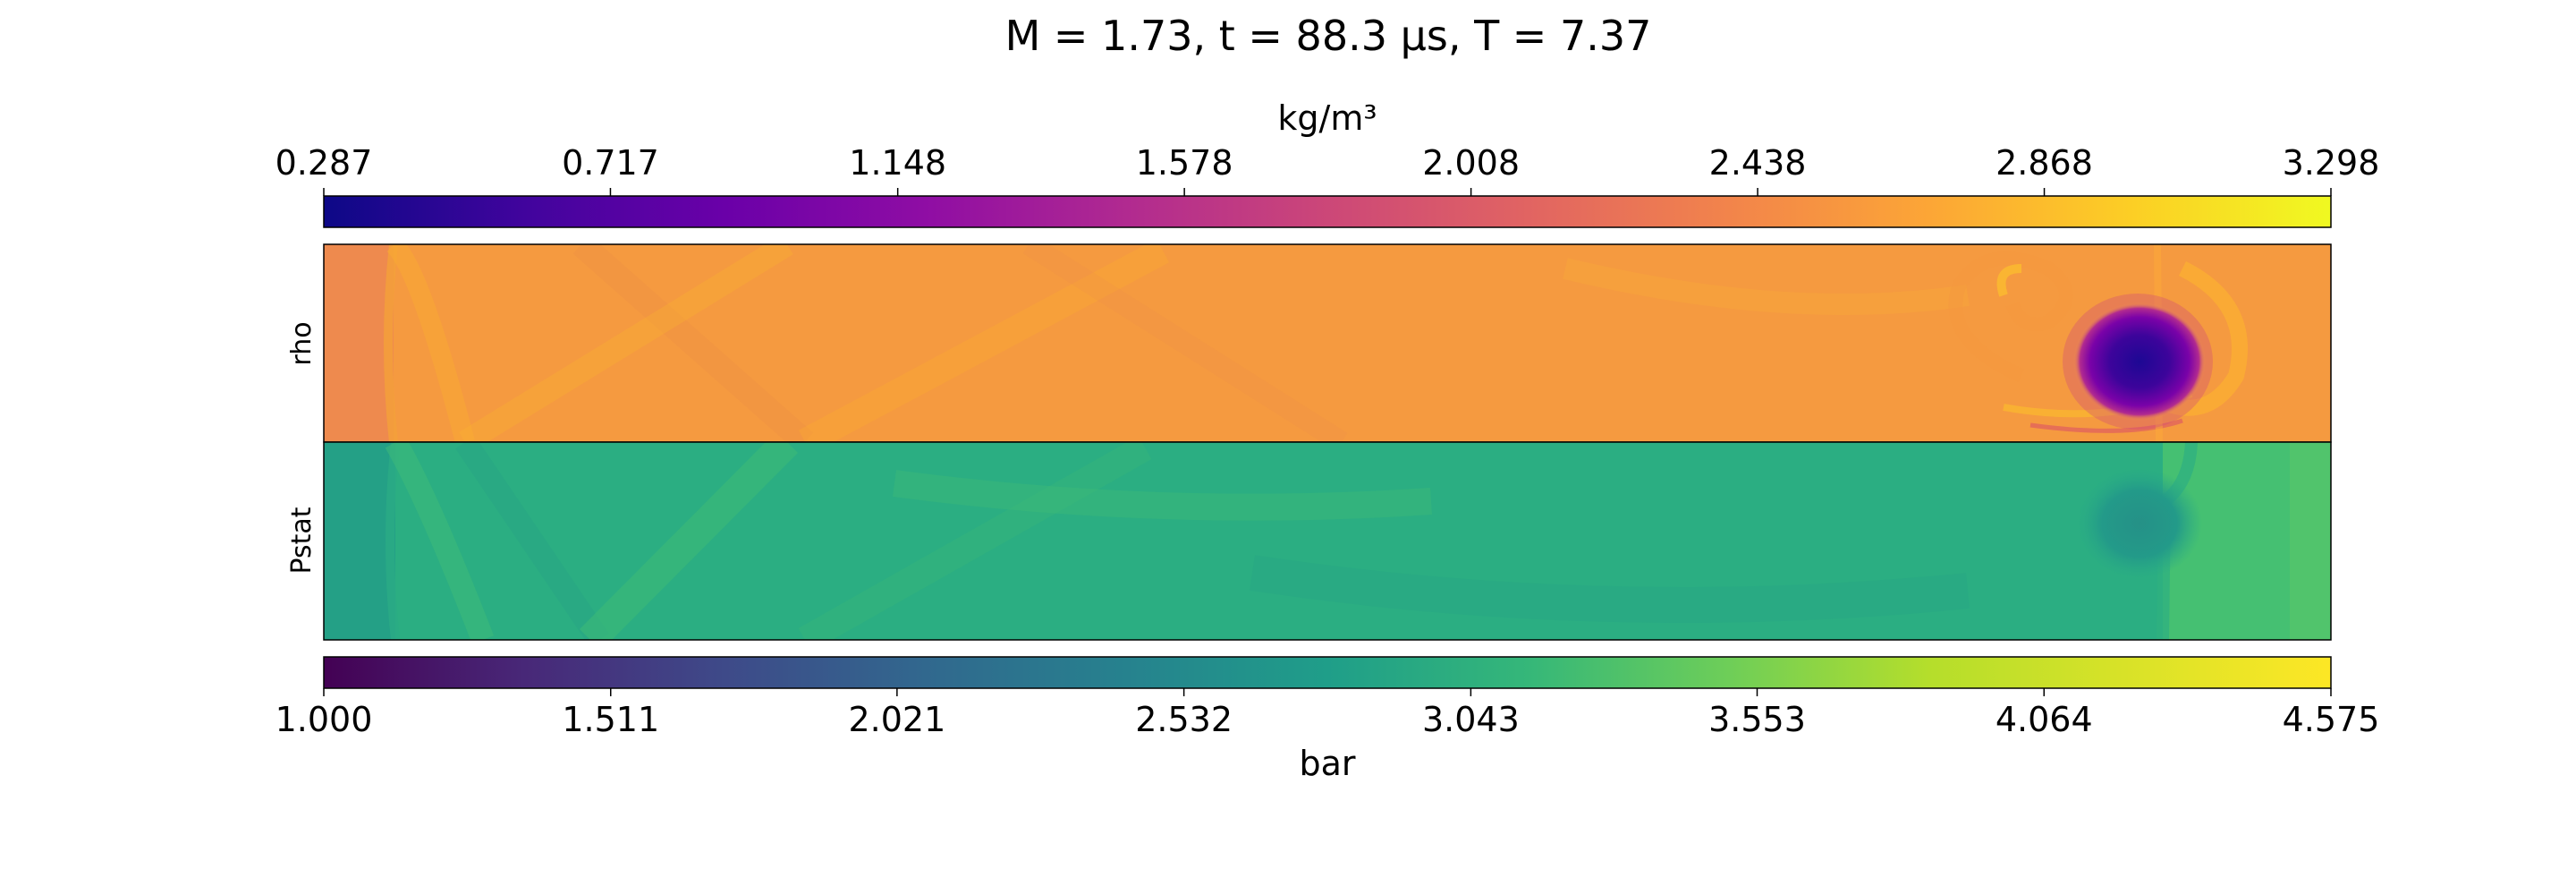 This screenshot has height=886, width=2576. What do you see at coordinates (302, 540) in the screenshot?
I see `pstat-panel-label: Pstat` at bounding box center [302, 540].